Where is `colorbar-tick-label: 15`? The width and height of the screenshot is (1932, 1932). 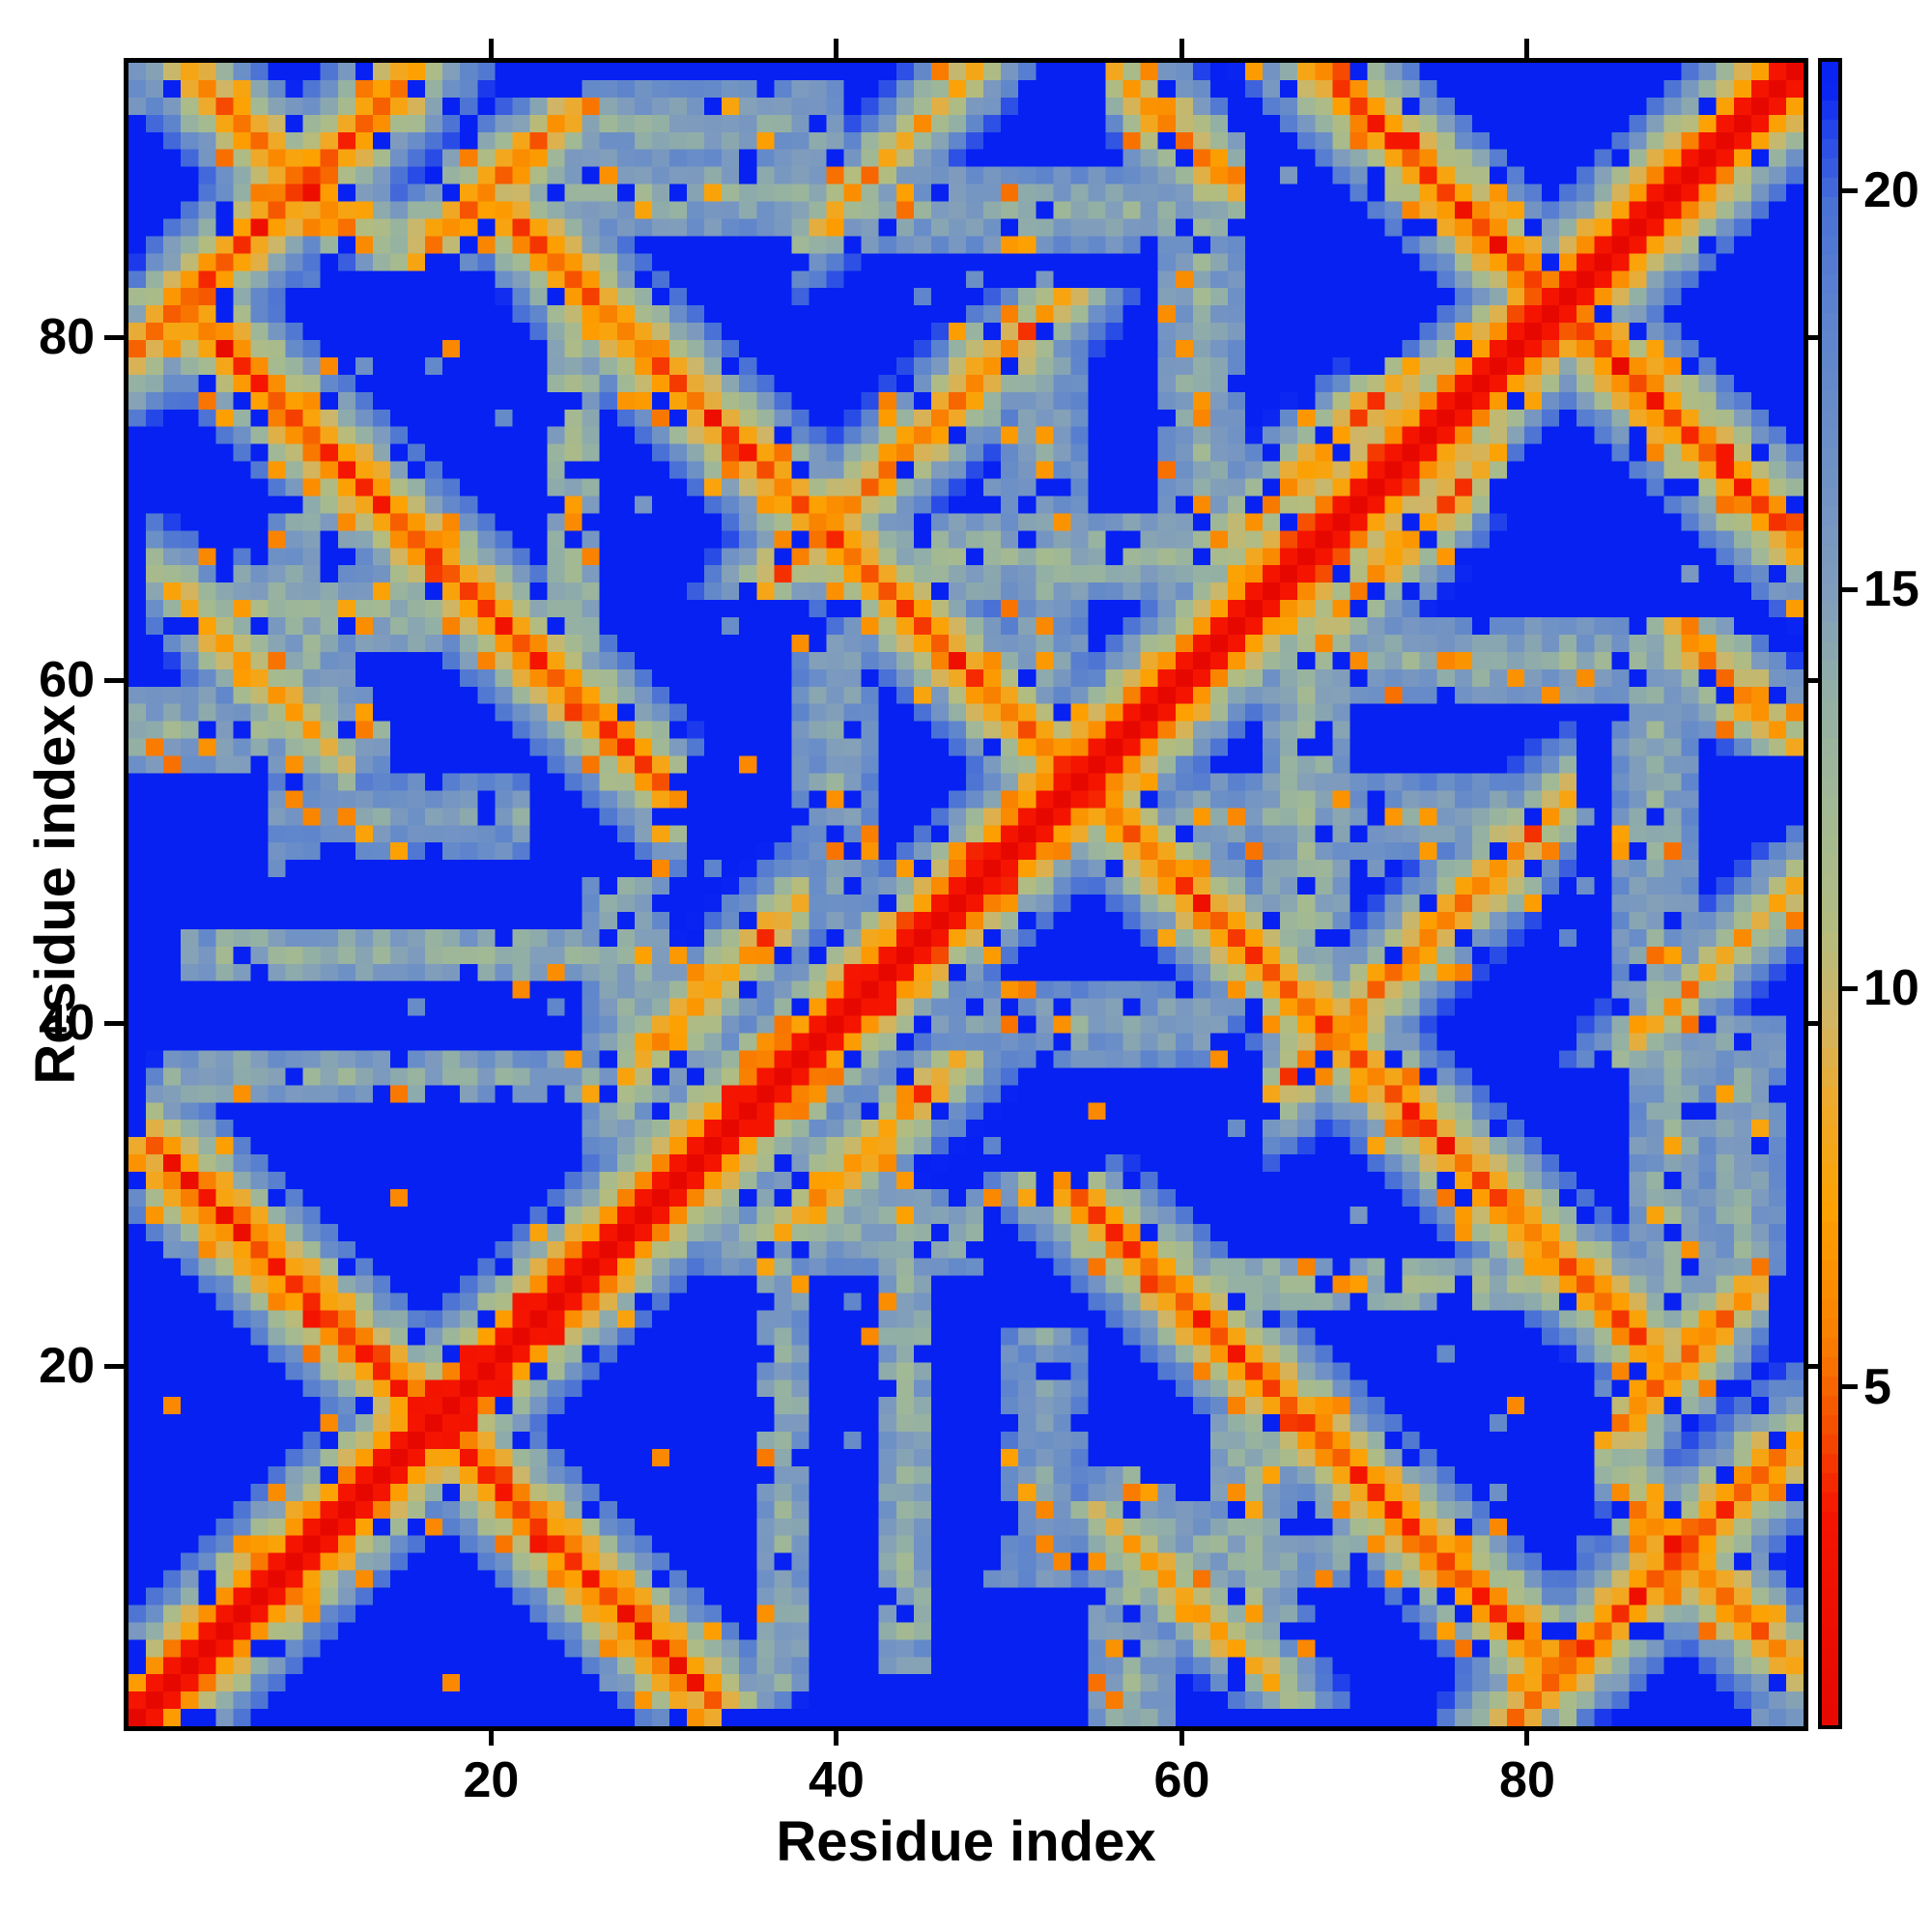 colorbar-tick-label: 15 is located at coordinates (1891, 589).